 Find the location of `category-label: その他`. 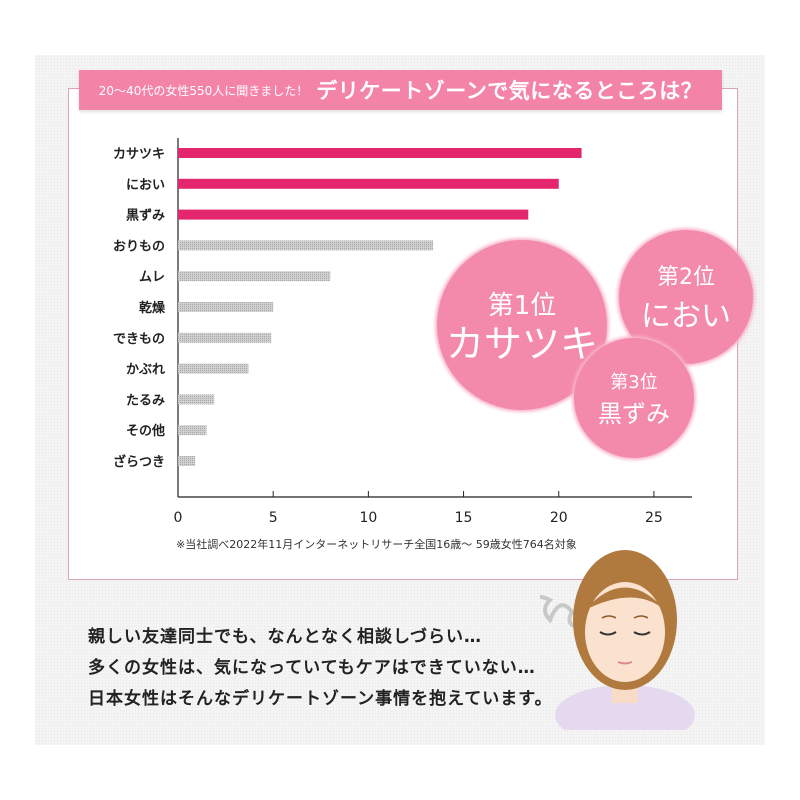

category-label: その他 is located at coordinates (145, 431).